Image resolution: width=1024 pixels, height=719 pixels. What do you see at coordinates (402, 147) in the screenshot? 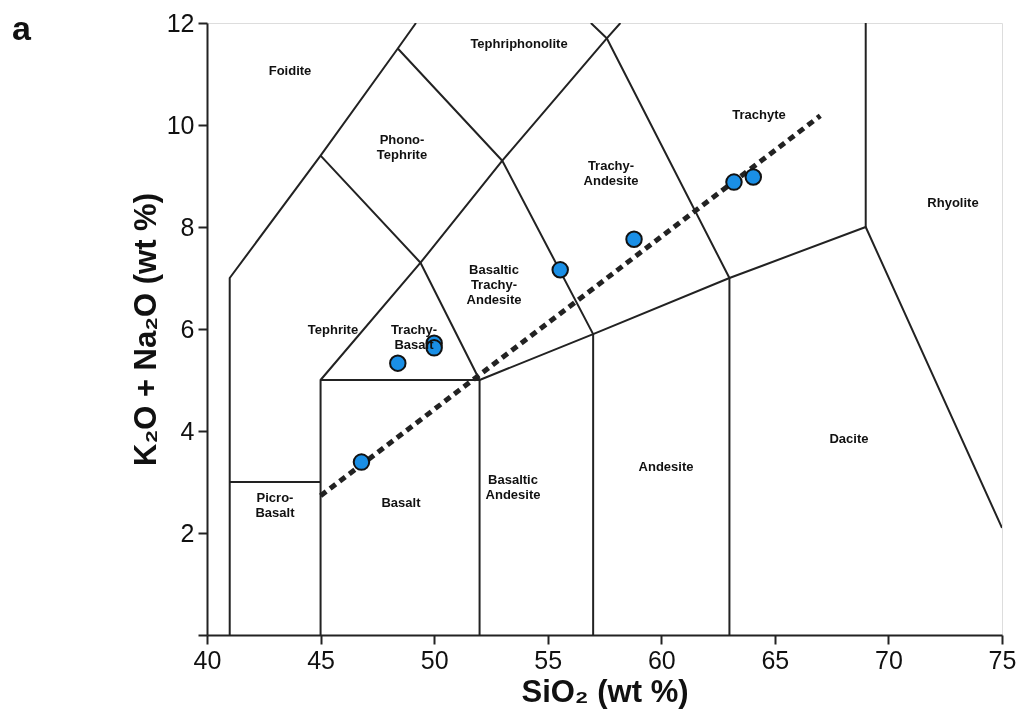
I see `annotation: Phono- Tephrite` at bounding box center [402, 147].